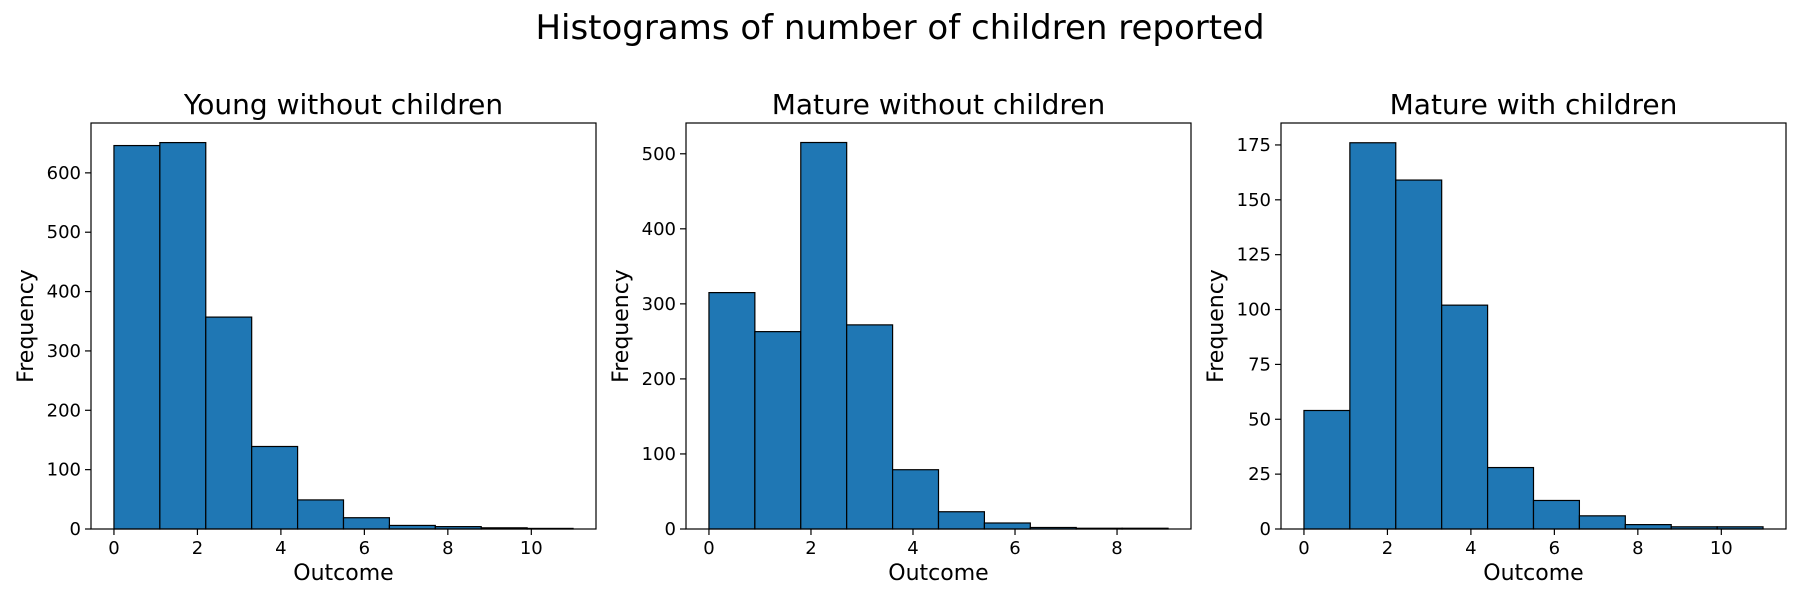  I want to click on y-tick-label: 175, so click(1254, 145).